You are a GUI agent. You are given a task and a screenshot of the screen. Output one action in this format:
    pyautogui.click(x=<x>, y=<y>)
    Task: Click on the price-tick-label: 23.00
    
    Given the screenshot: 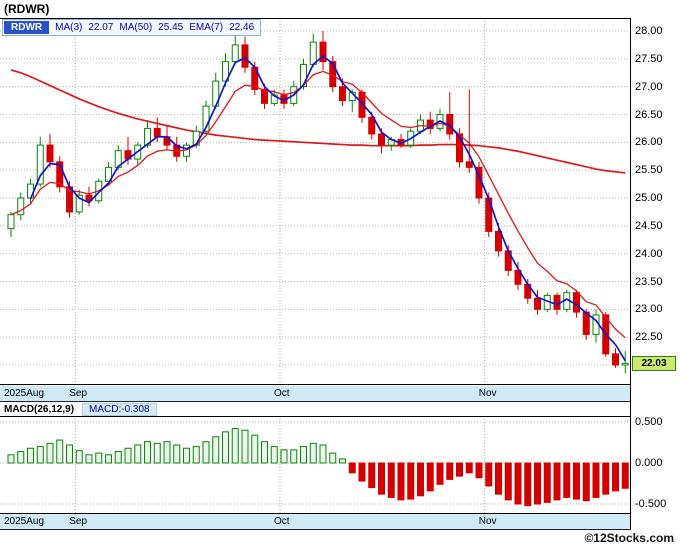 What is the action you would take?
    pyautogui.click(x=649, y=309)
    